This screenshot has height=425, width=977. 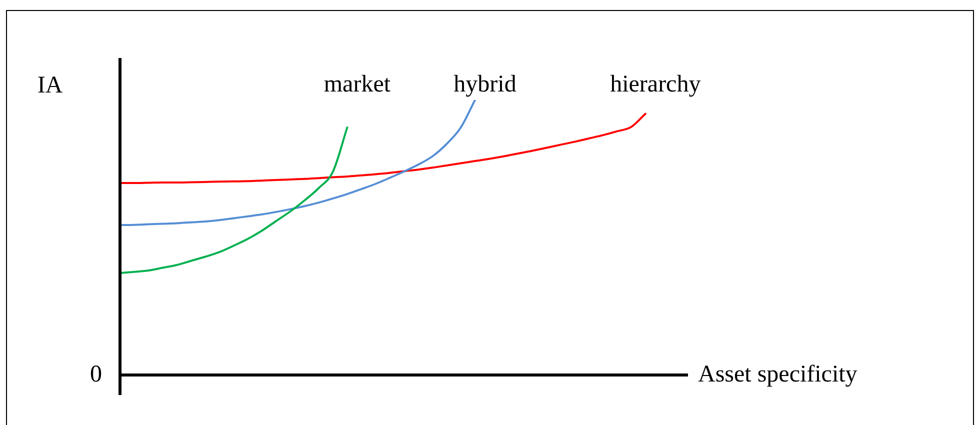 I want to click on series-label: hybrid, so click(x=485, y=84).